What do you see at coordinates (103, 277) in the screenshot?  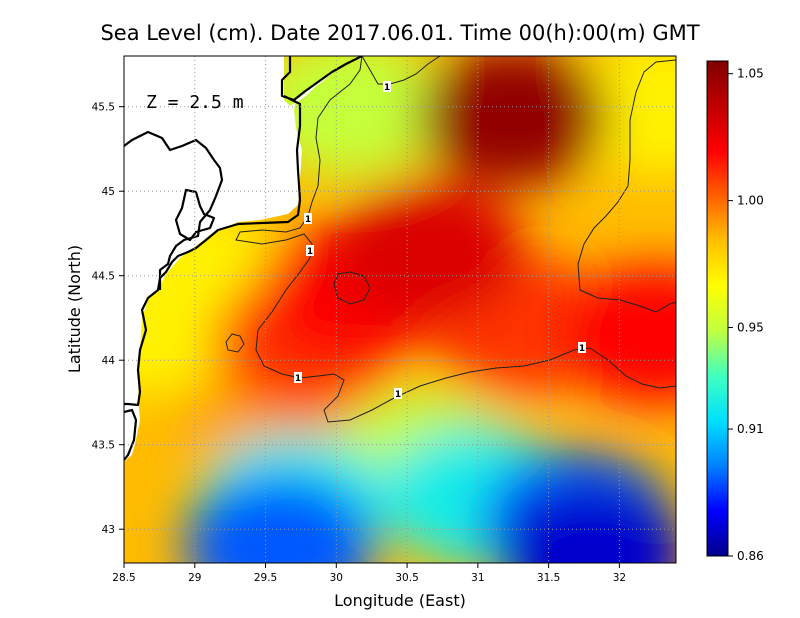 I see `y-tick-label: 44.5` at bounding box center [103, 277].